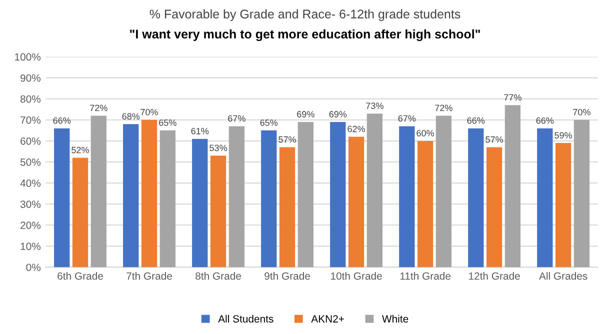 This screenshot has height=334, width=610. I want to click on y-tick-label: 50%, so click(30, 162).